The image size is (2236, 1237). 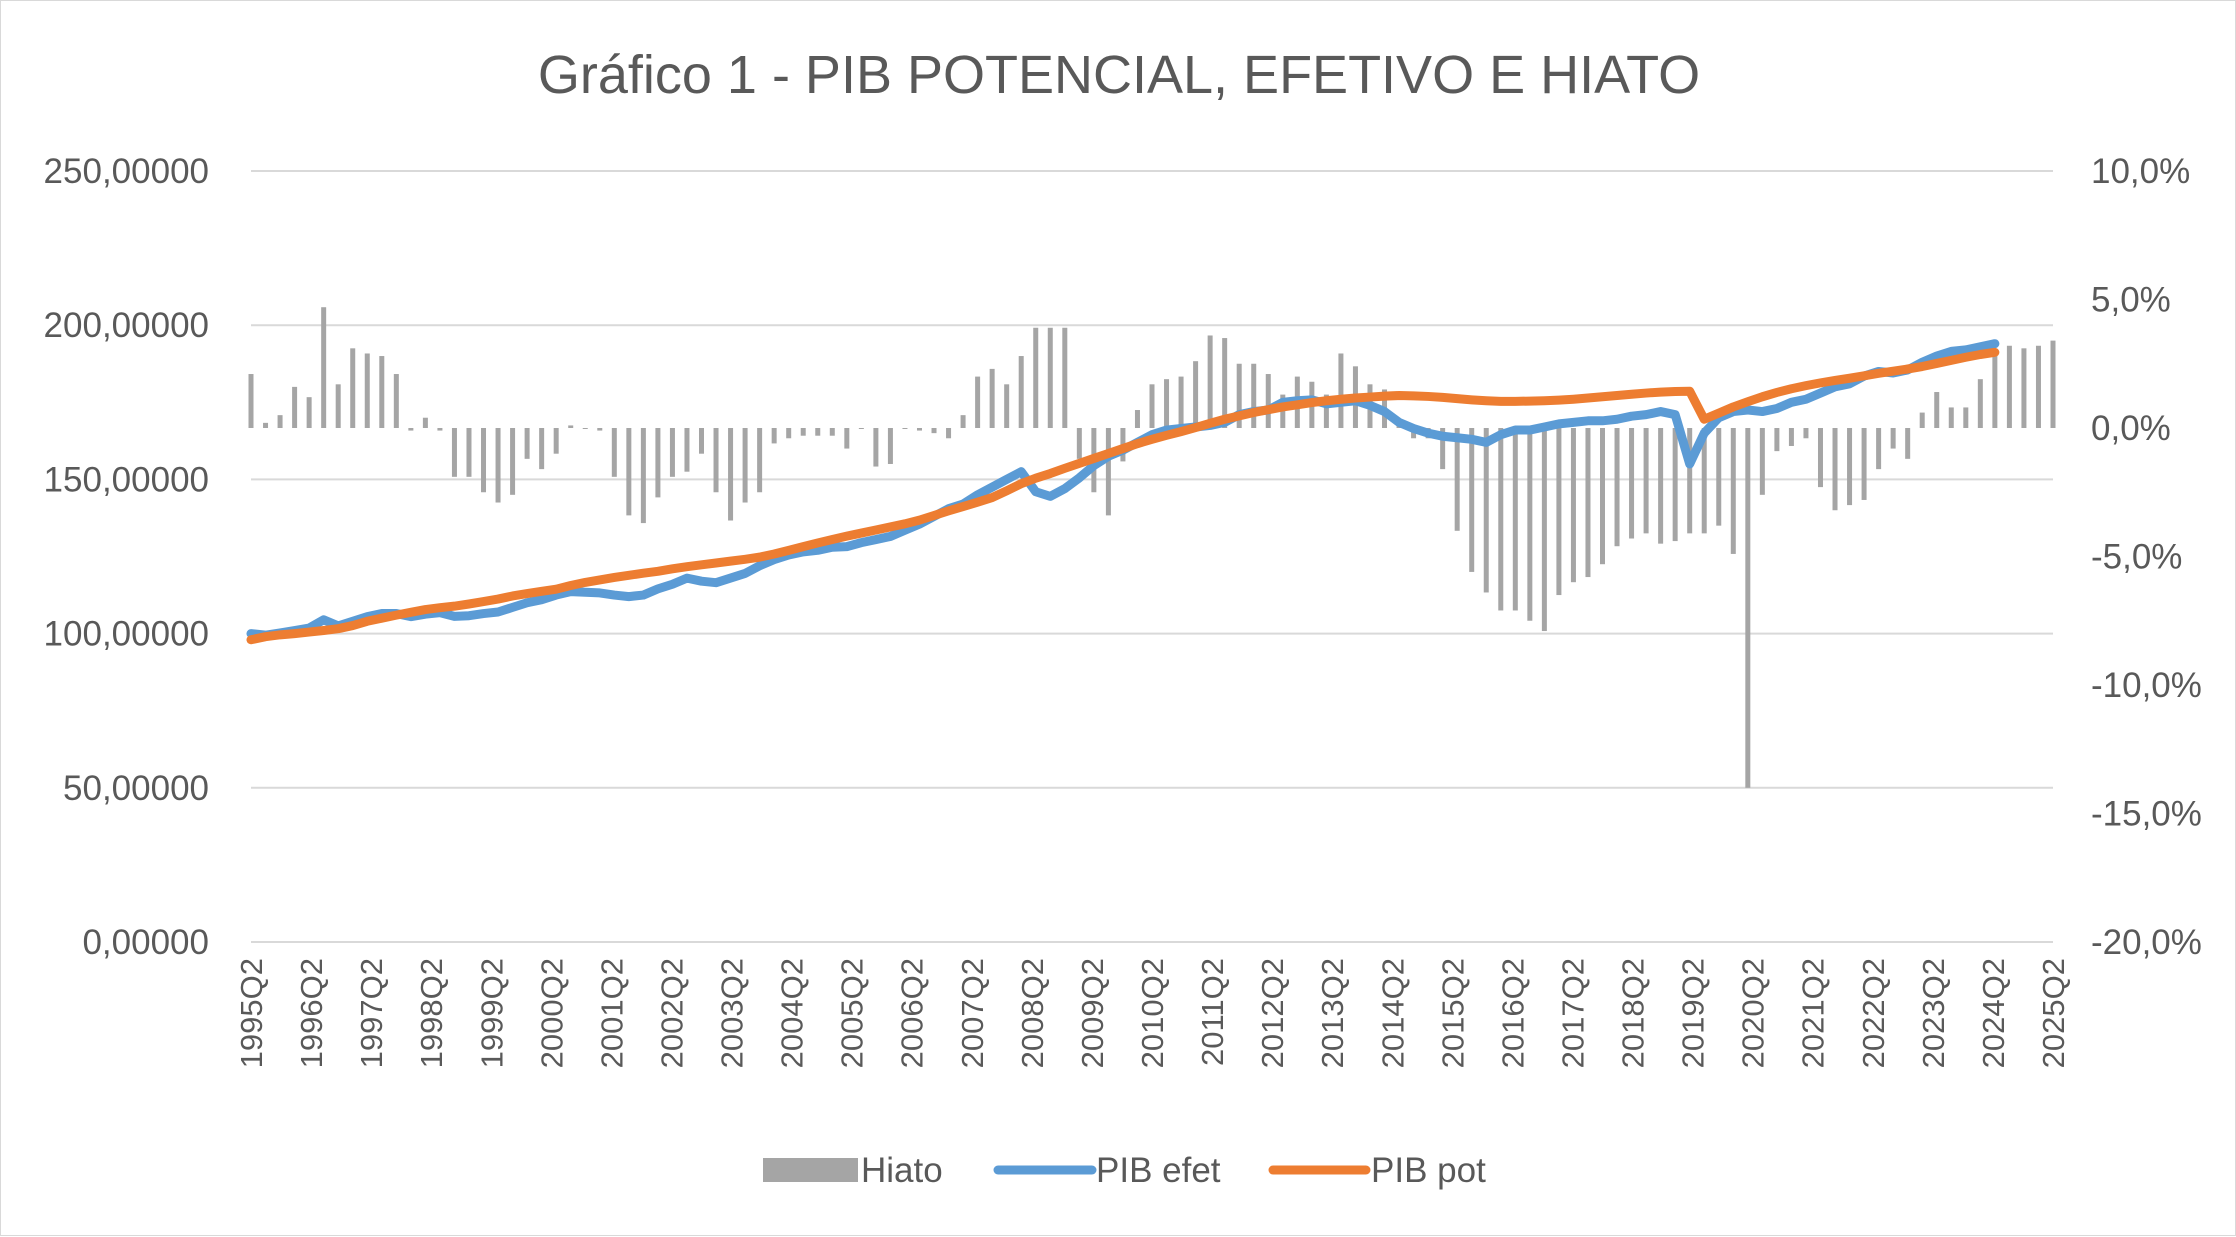 What do you see at coordinates (145, 942) in the screenshot?
I see `y-left-tick-label: 0,00000` at bounding box center [145, 942].